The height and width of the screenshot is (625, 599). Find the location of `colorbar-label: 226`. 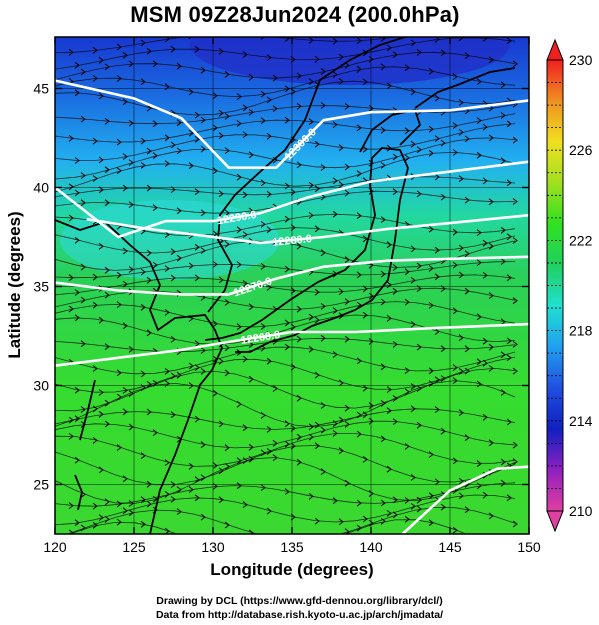

colorbar-label: 226 is located at coordinates (581, 150).